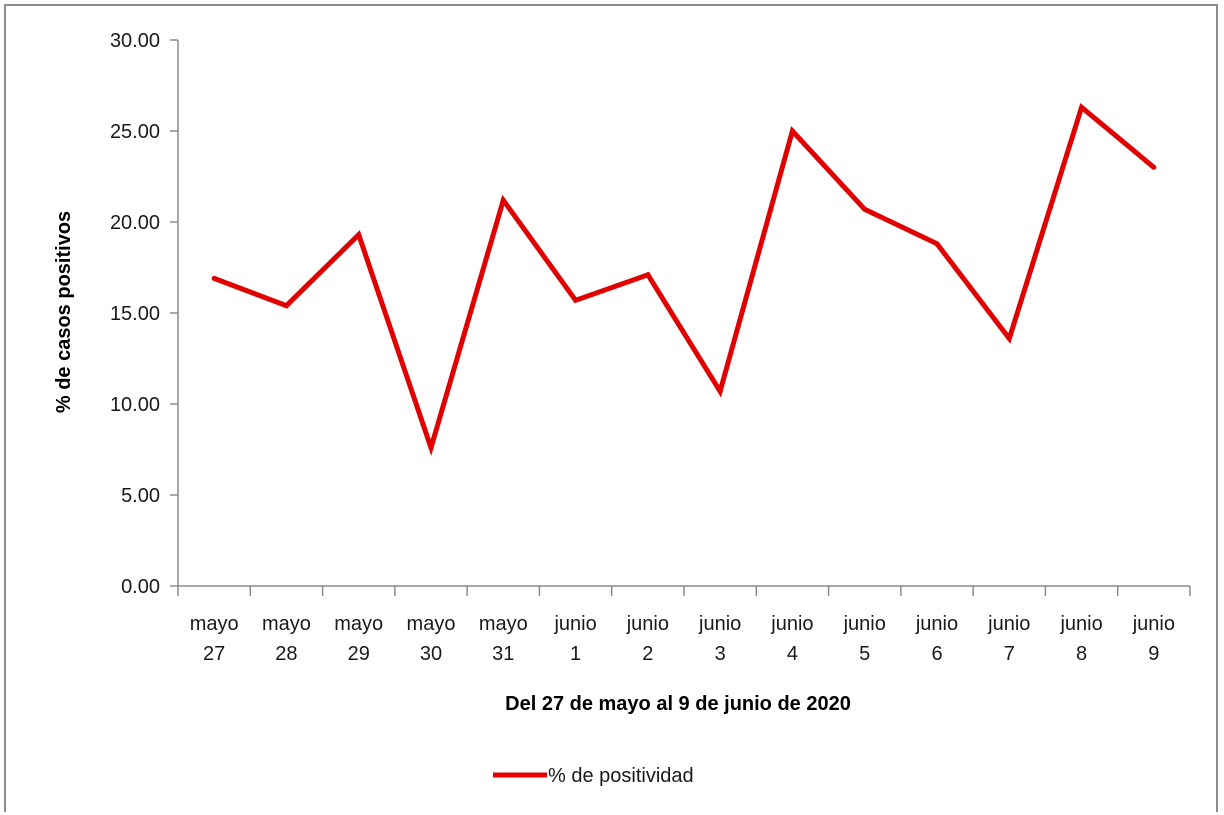 The width and height of the screenshot is (1224, 815). Describe the element at coordinates (936, 639) in the screenshot. I see `x-tick-label: junio 6` at that location.